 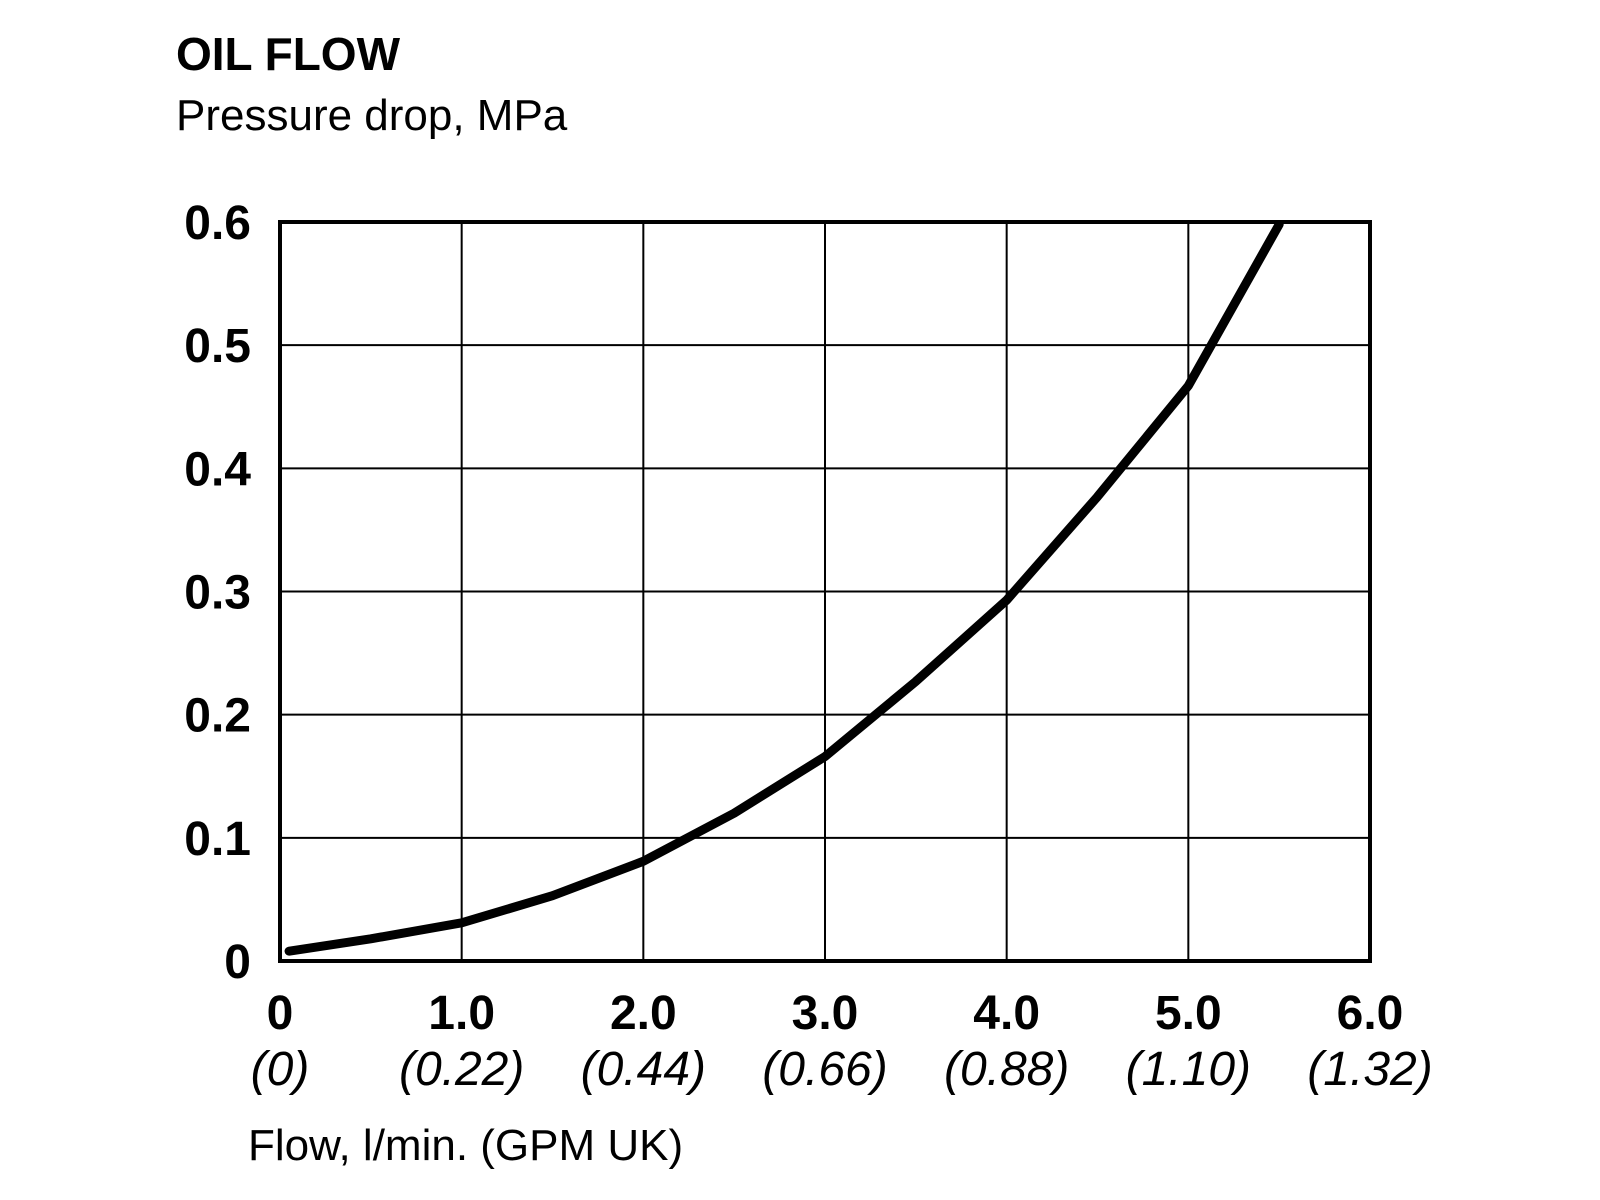 What do you see at coordinates (1370, 1013) in the screenshot?
I see `x-tick-label: 6.0` at bounding box center [1370, 1013].